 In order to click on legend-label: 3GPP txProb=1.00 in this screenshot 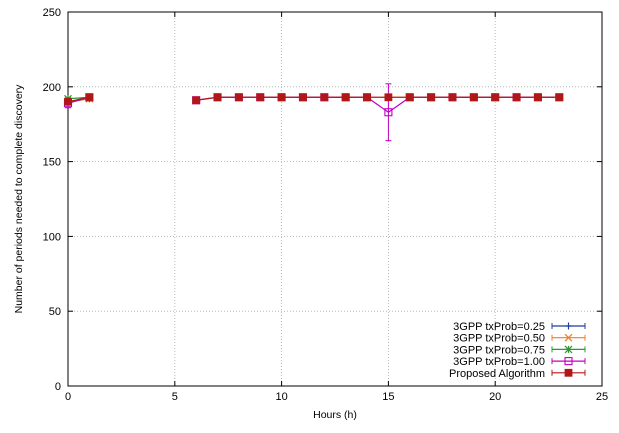, I will do `click(499, 362)`.